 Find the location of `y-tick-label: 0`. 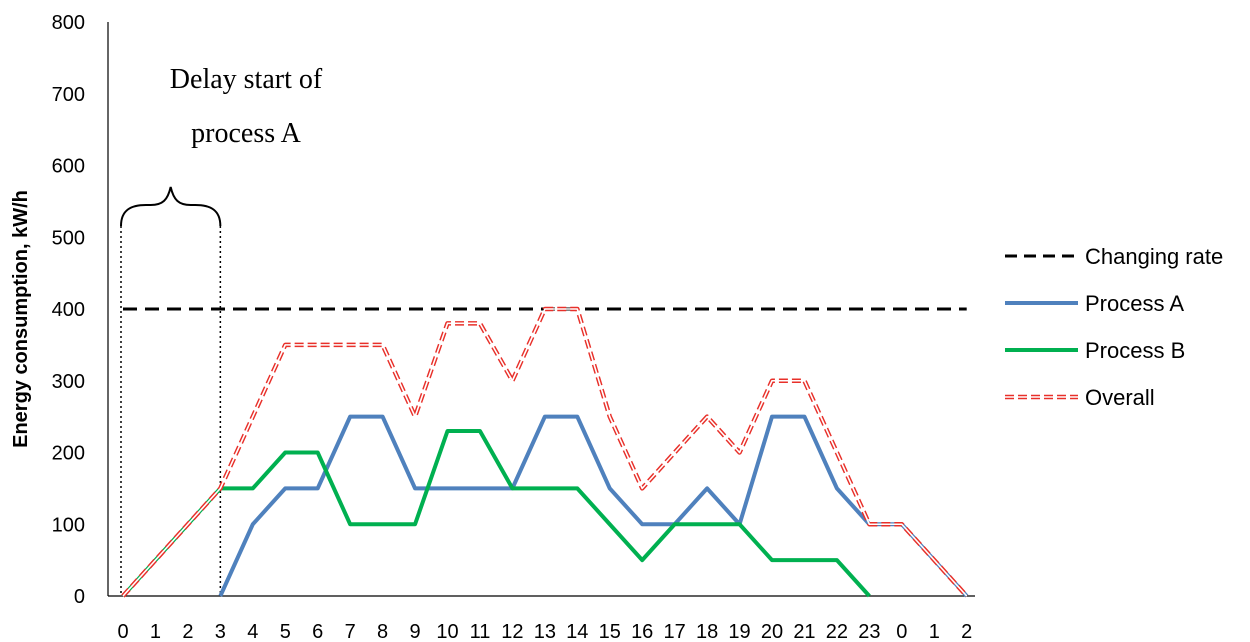

y-tick-label: 0 is located at coordinates (79, 597).